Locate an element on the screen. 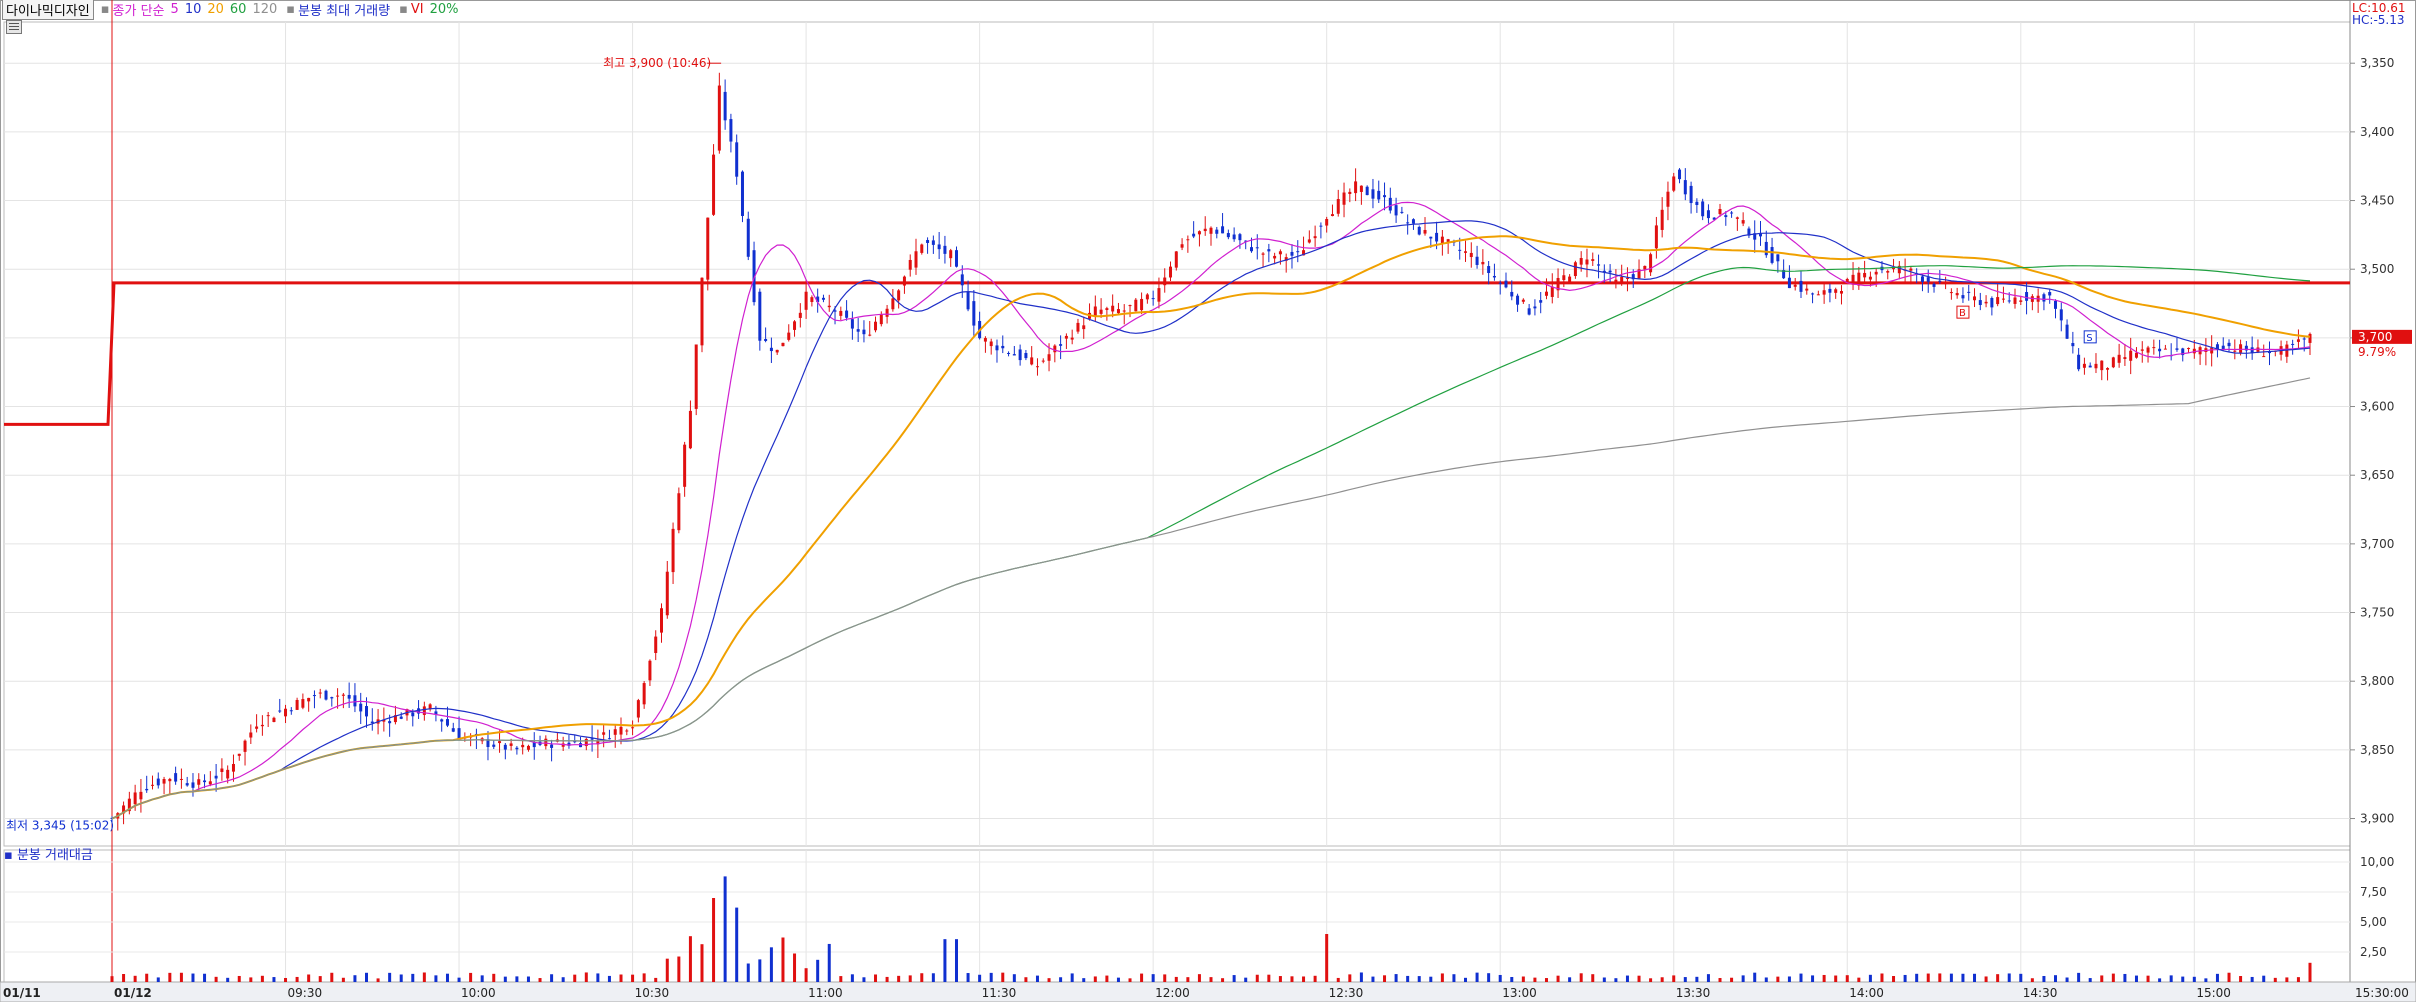 The width and height of the screenshot is (2416, 1002). time-tick-label: 10:00 is located at coordinates (478, 993).